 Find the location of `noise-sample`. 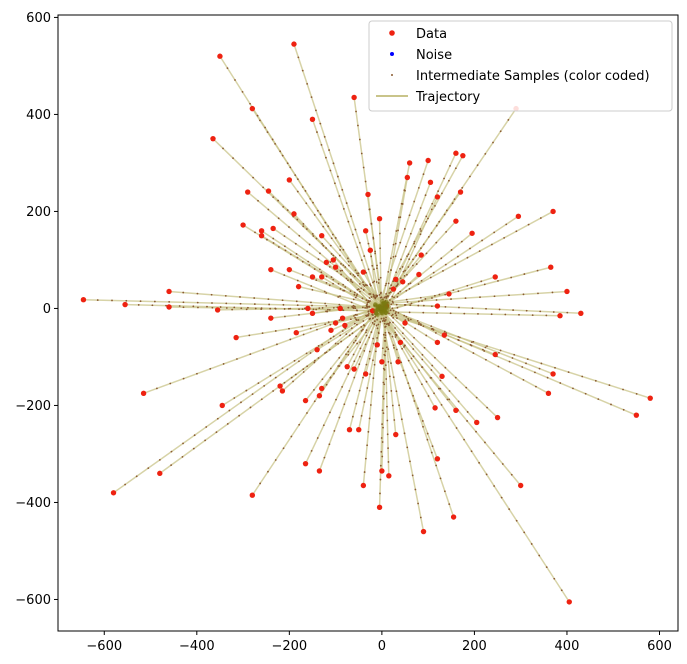

noise-sample is located at coordinates (388, 306).